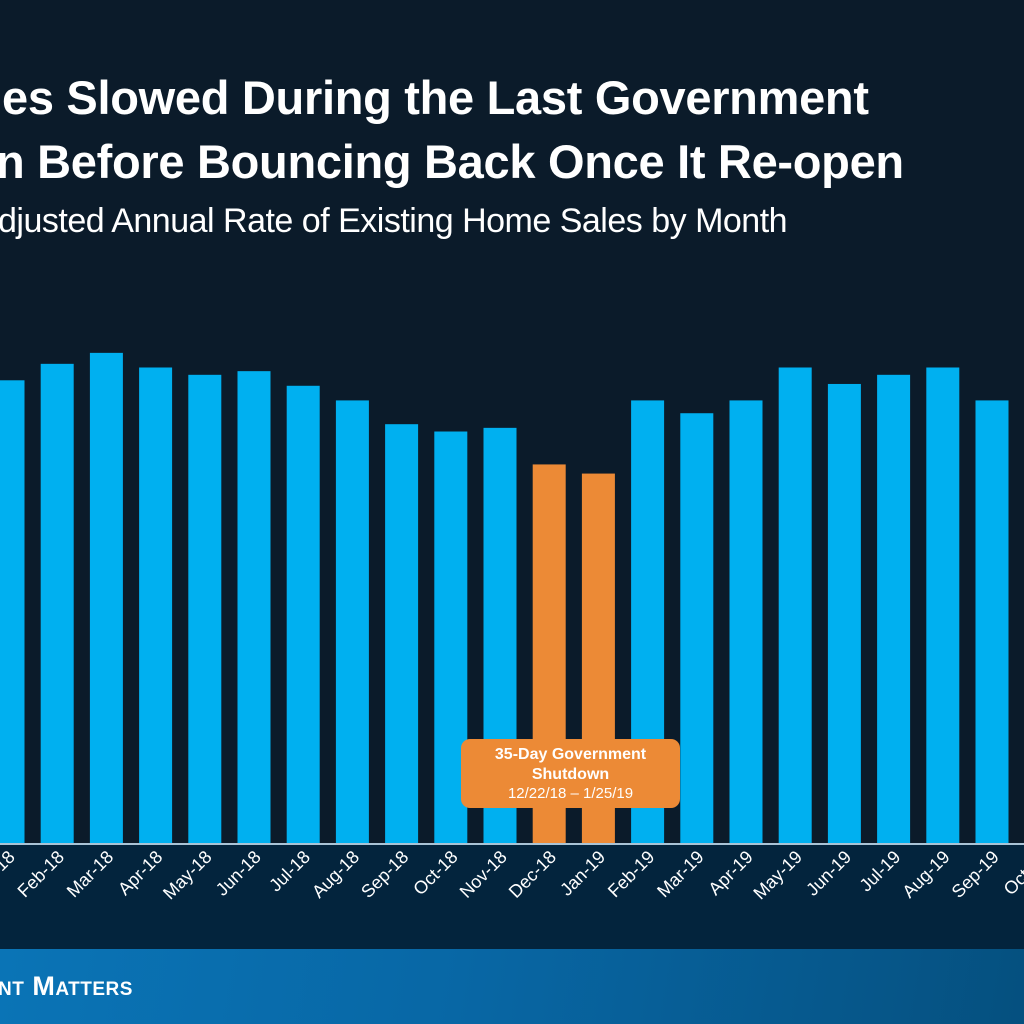  What do you see at coordinates (9, 873) in the screenshot?
I see `x-tick-label: Jan-18` at bounding box center [9, 873].